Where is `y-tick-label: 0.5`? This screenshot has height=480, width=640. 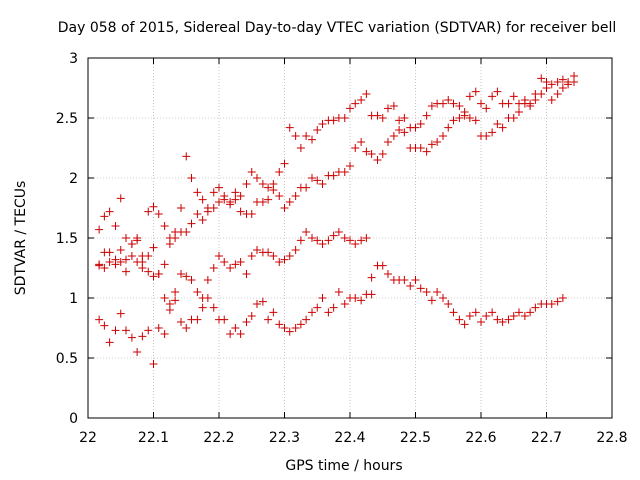 y-tick-label: 0.5 is located at coordinates (67, 359).